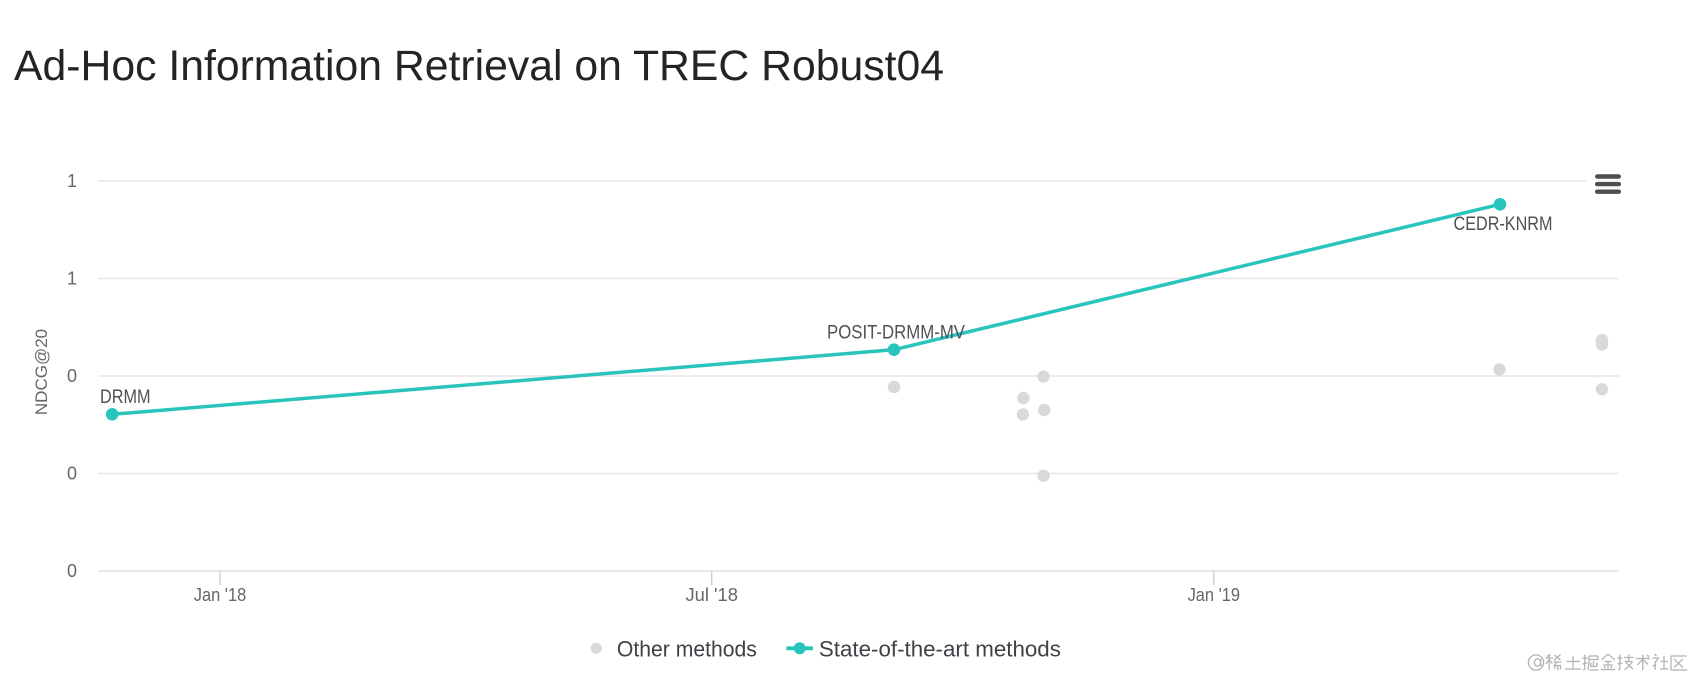  What do you see at coordinates (1503, 224) in the screenshot?
I see `svg-text: CEDR-KNRM` at bounding box center [1503, 224].